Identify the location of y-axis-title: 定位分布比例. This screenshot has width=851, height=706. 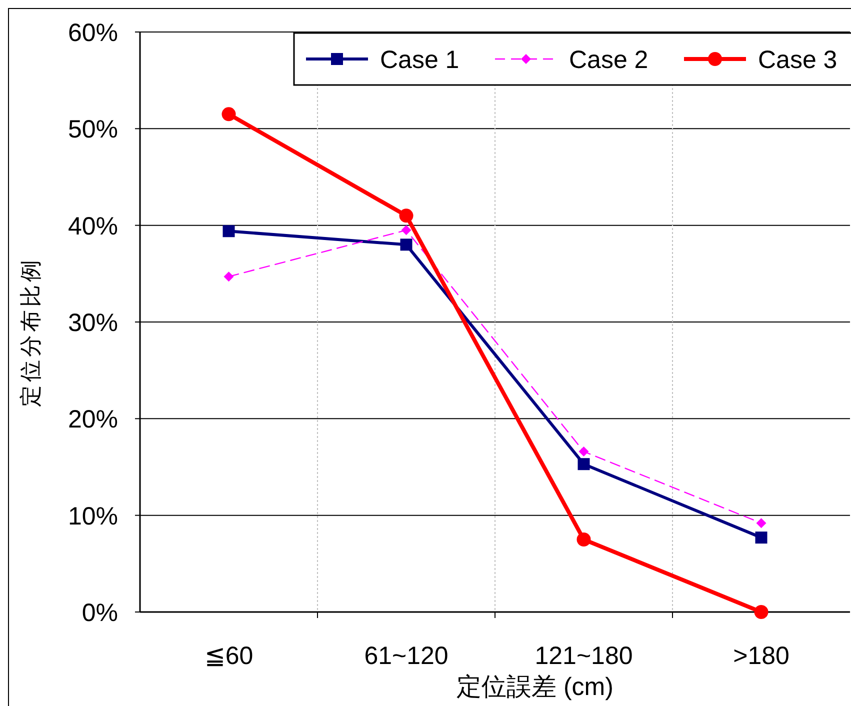
(30, 332).